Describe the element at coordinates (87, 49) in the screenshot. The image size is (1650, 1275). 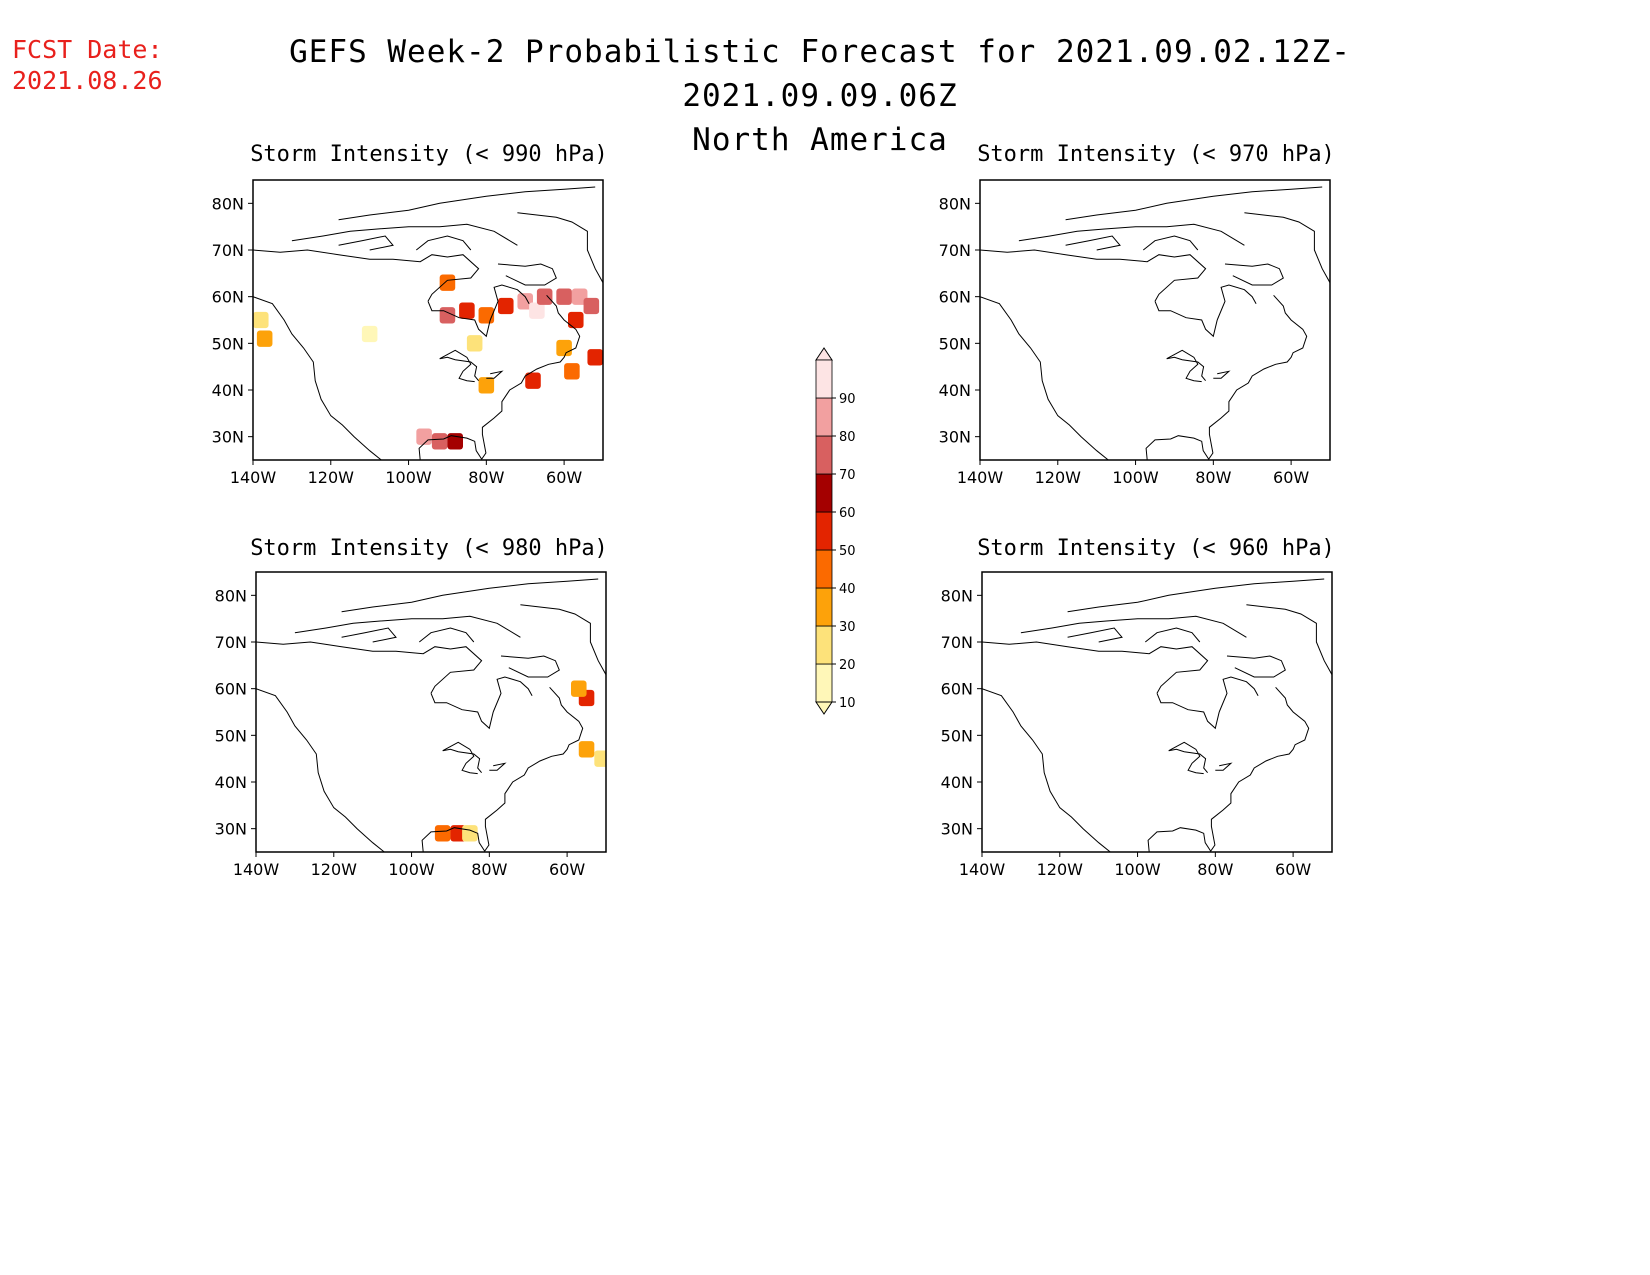
I see `forecast-date-label: FCST Date:` at that location.